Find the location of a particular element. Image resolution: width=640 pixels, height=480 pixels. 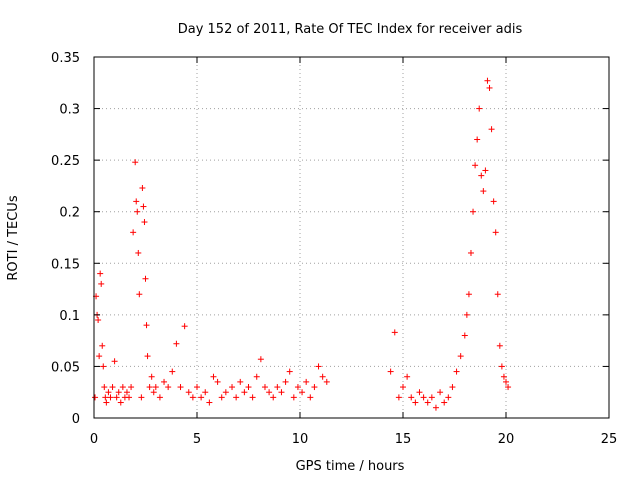

y-tick-label: 0.05 is located at coordinates (65, 367).